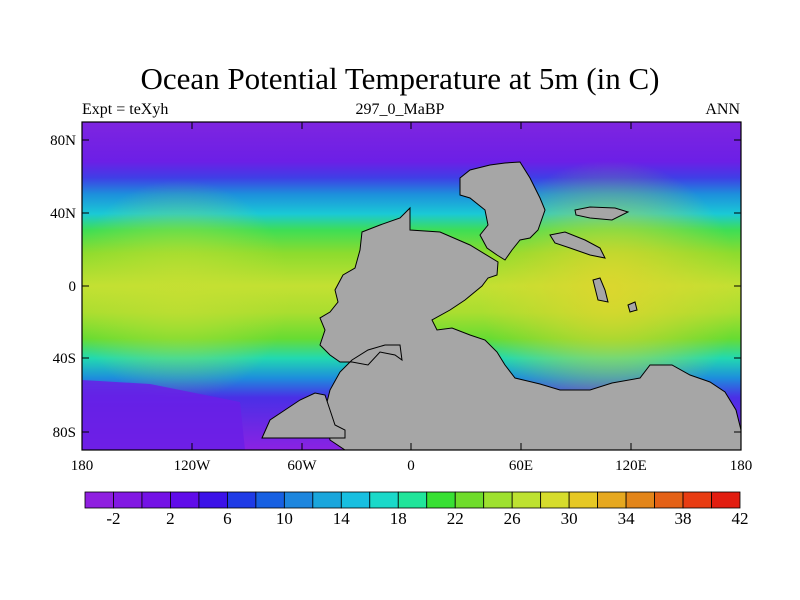 This screenshot has height=600, width=800. I want to click on colorbar-label: 30, so click(569, 518).